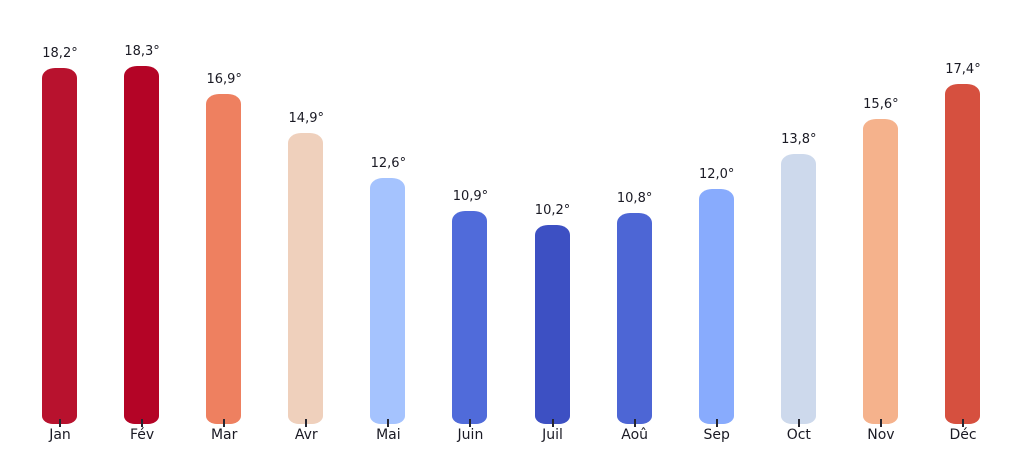  What do you see at coordinates (552, 210) in the screenshot?
I see `bar-value-label: 10,2°` at bounding box center [552, 210].